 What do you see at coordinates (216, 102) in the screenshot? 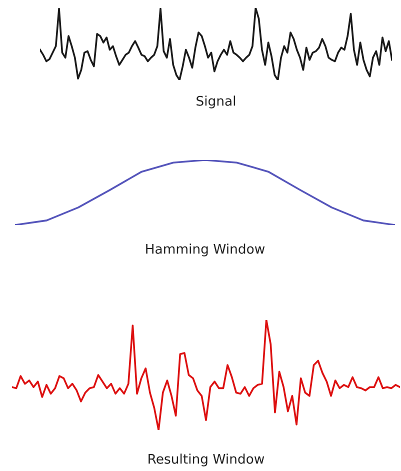
I see `text: Signal` at bounding box center [216, 102].